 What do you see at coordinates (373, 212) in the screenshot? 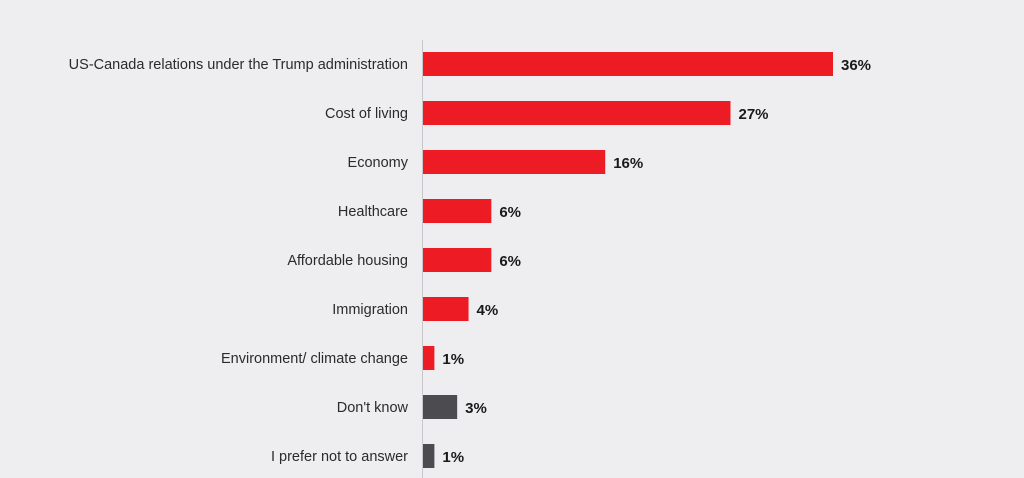
I see `category-label: Healthcare` at bounding box center [373, 212].